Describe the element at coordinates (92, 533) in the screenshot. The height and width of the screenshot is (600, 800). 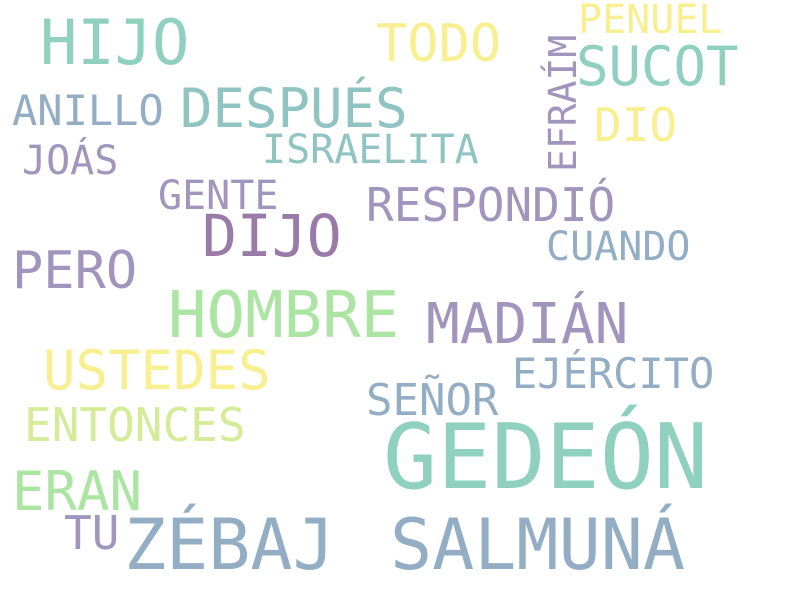
I see `word-tu: TU` at that location.